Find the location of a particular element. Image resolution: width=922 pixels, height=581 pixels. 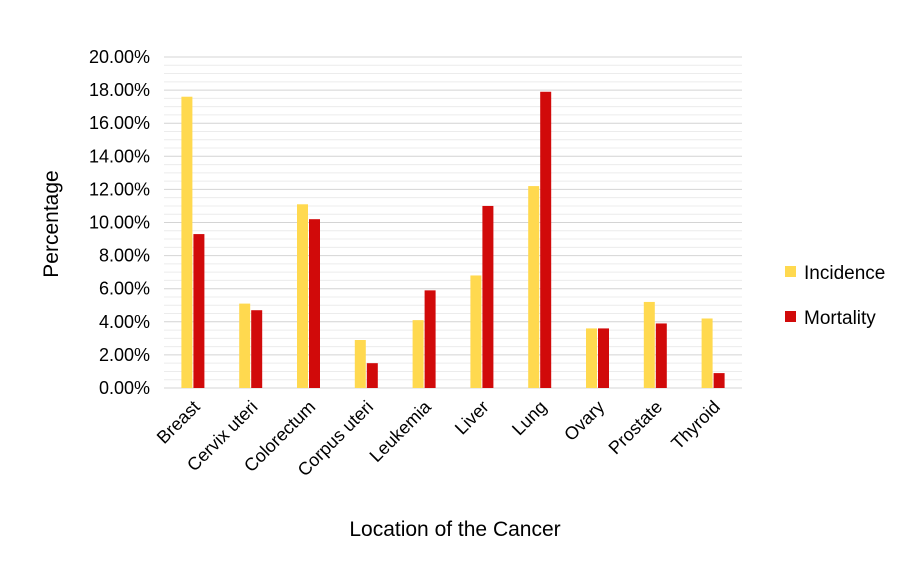

x-tick-label: Liver is located at coordinates (472, 418).